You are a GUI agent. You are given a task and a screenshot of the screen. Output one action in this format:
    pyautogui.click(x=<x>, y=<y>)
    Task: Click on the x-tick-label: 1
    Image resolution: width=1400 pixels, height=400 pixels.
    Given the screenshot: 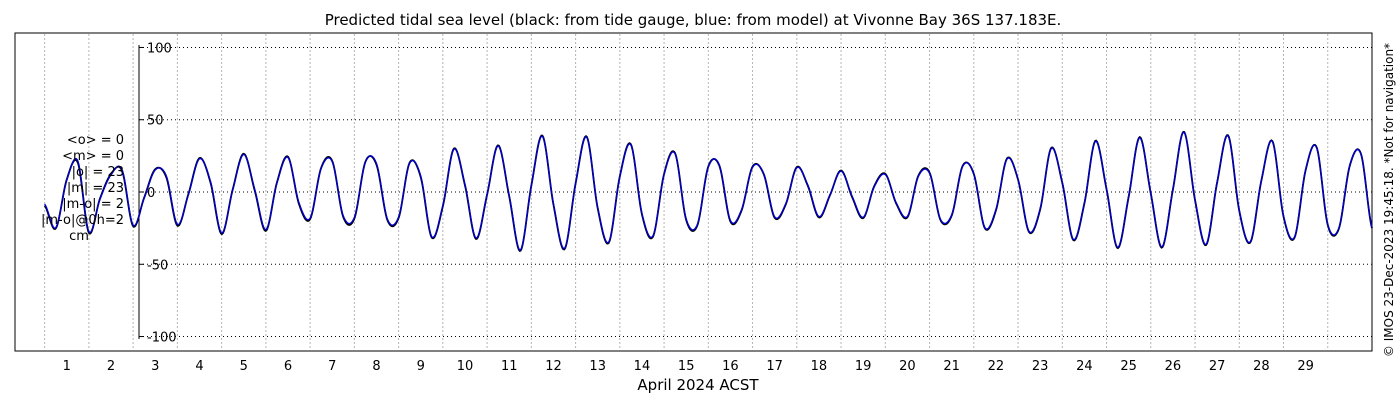 What is the action you would take?
    pyautogui.click(x=67, y=366)
    